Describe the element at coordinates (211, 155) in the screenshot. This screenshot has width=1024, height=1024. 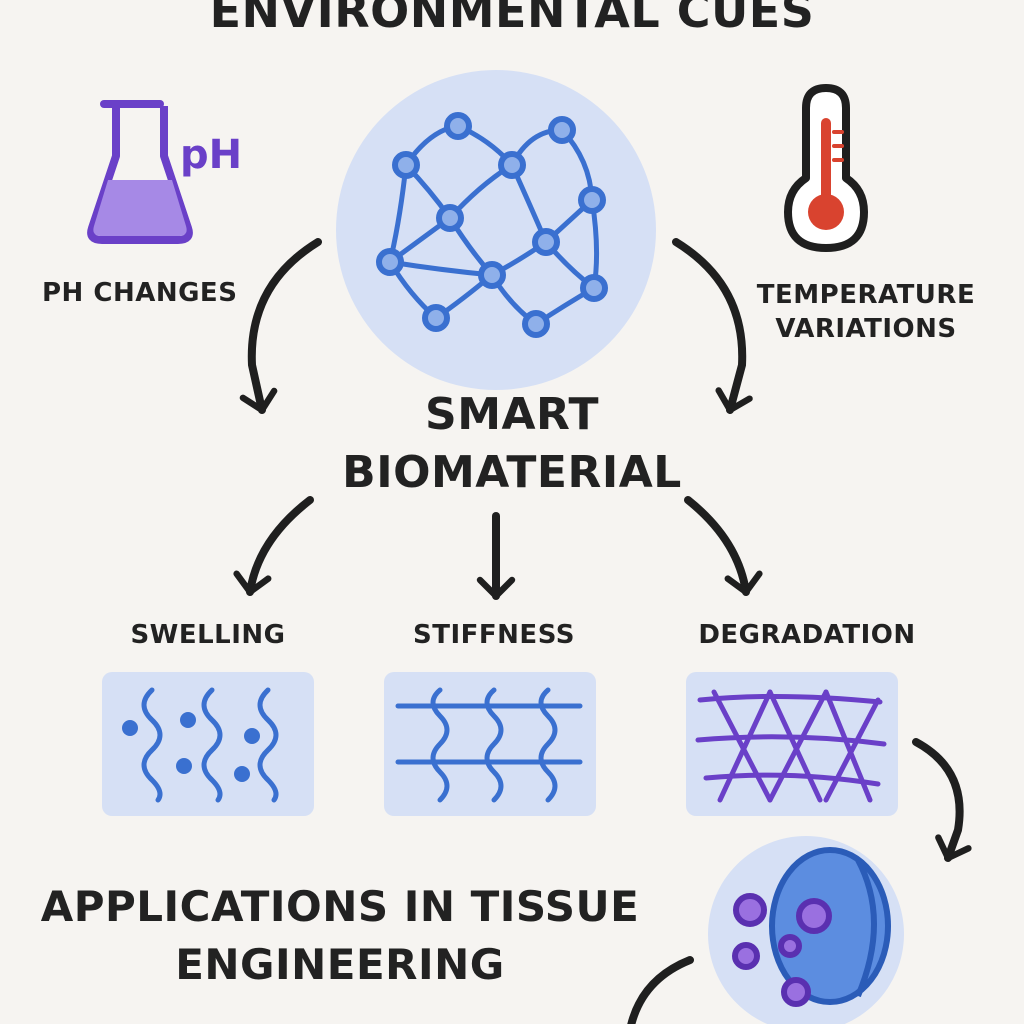
I see `ph-symbol: pH` at that location.